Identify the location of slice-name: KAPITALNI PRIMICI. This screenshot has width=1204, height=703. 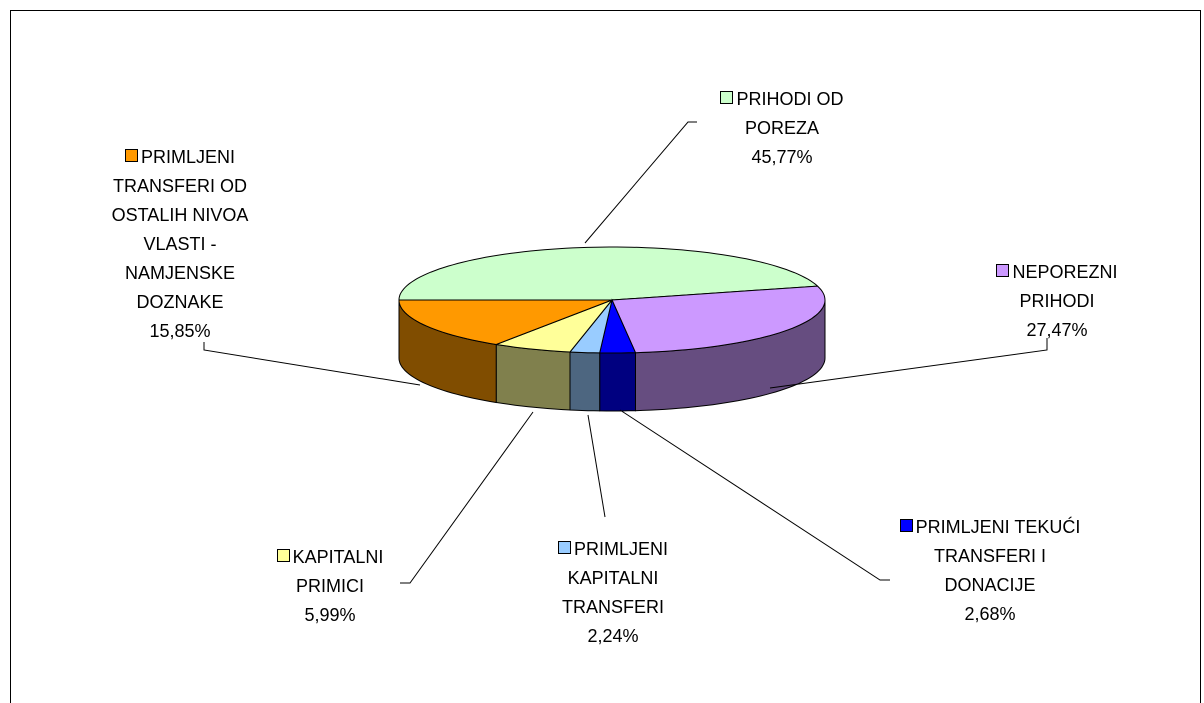
(338, 571).